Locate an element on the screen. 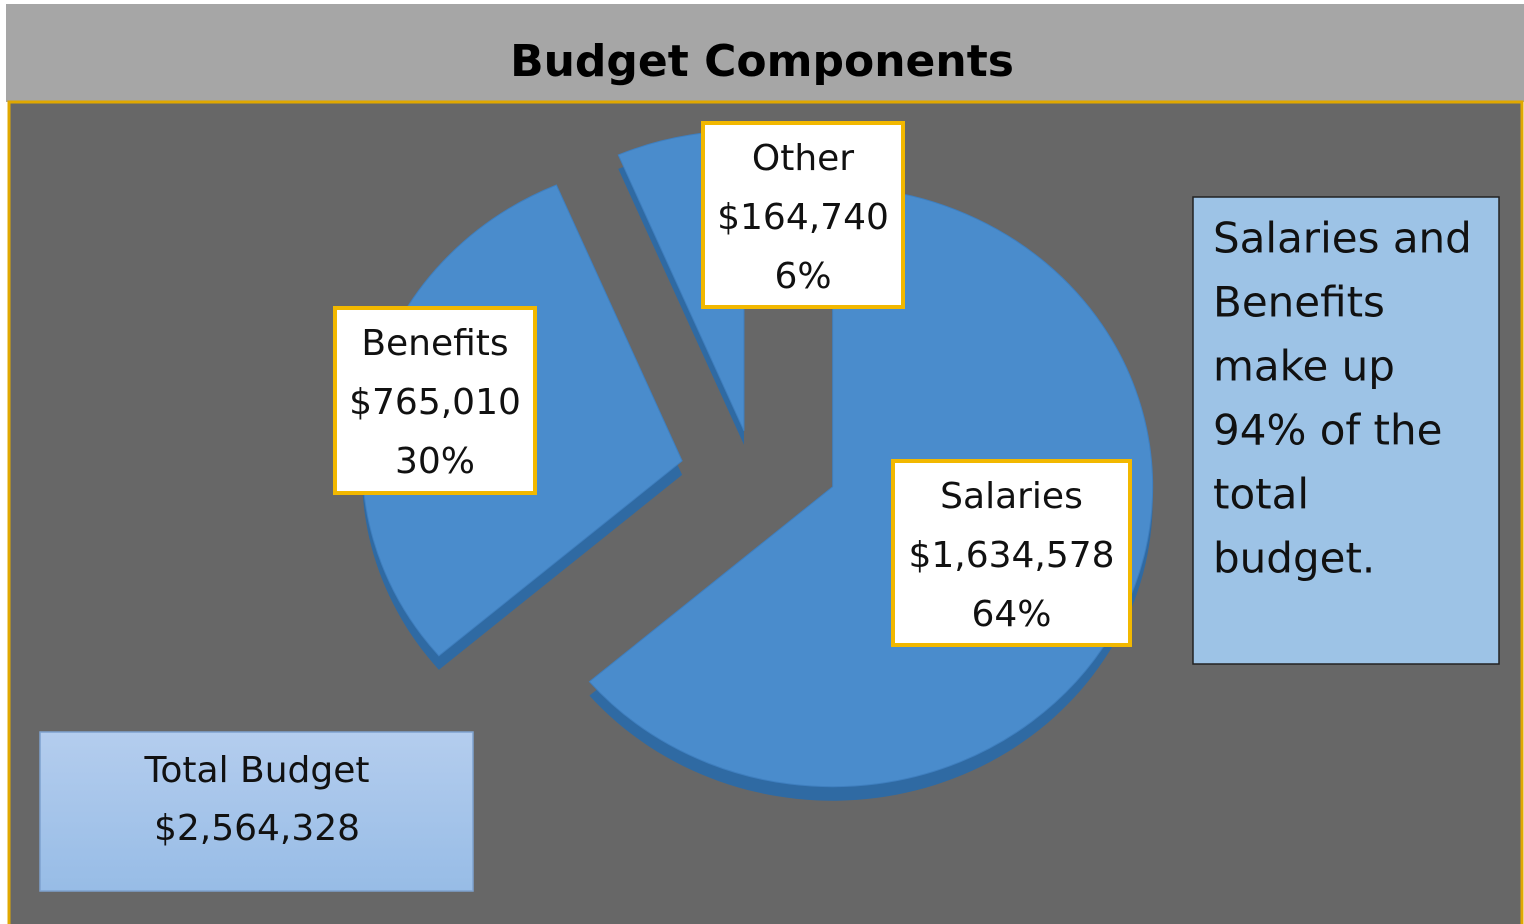 The width and height of the screenshot is (1524, 924). slice-percent: 30% is located at coordinates (435, 461).